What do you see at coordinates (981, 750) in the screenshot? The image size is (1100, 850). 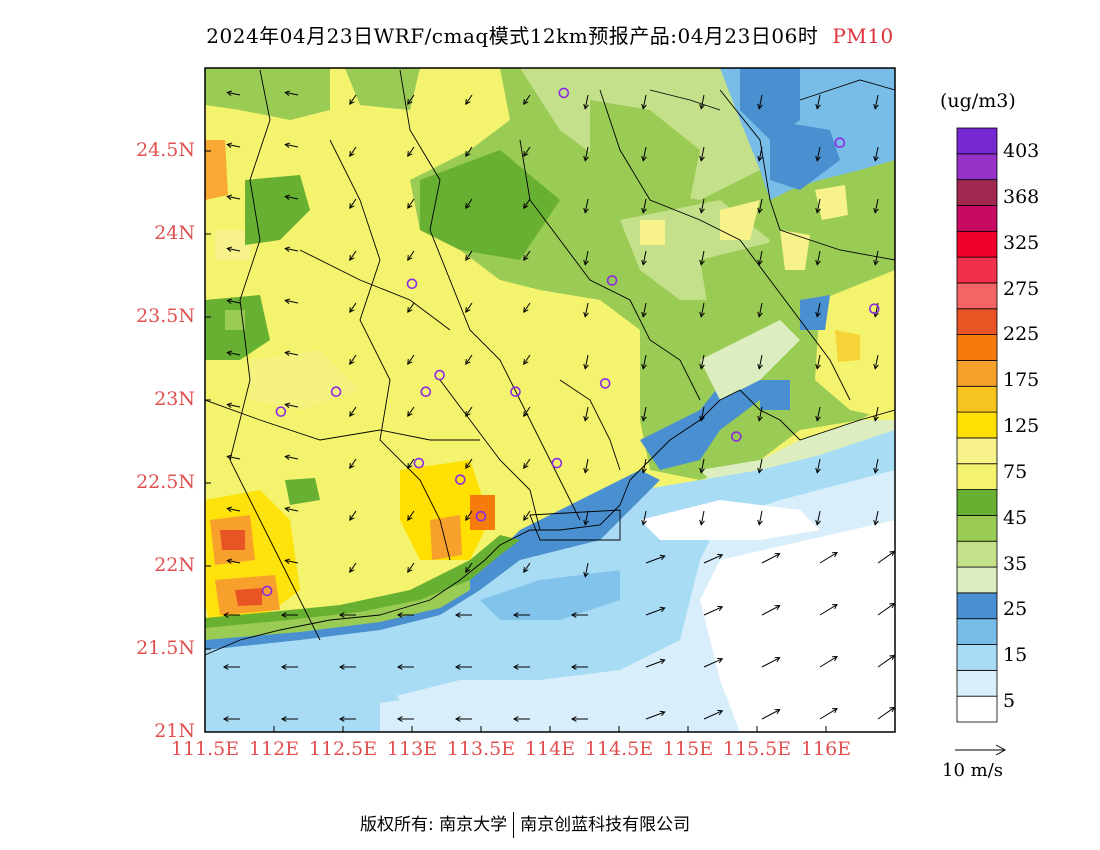 I see `wind-scale-arrow` at bounding box center [981, 750].